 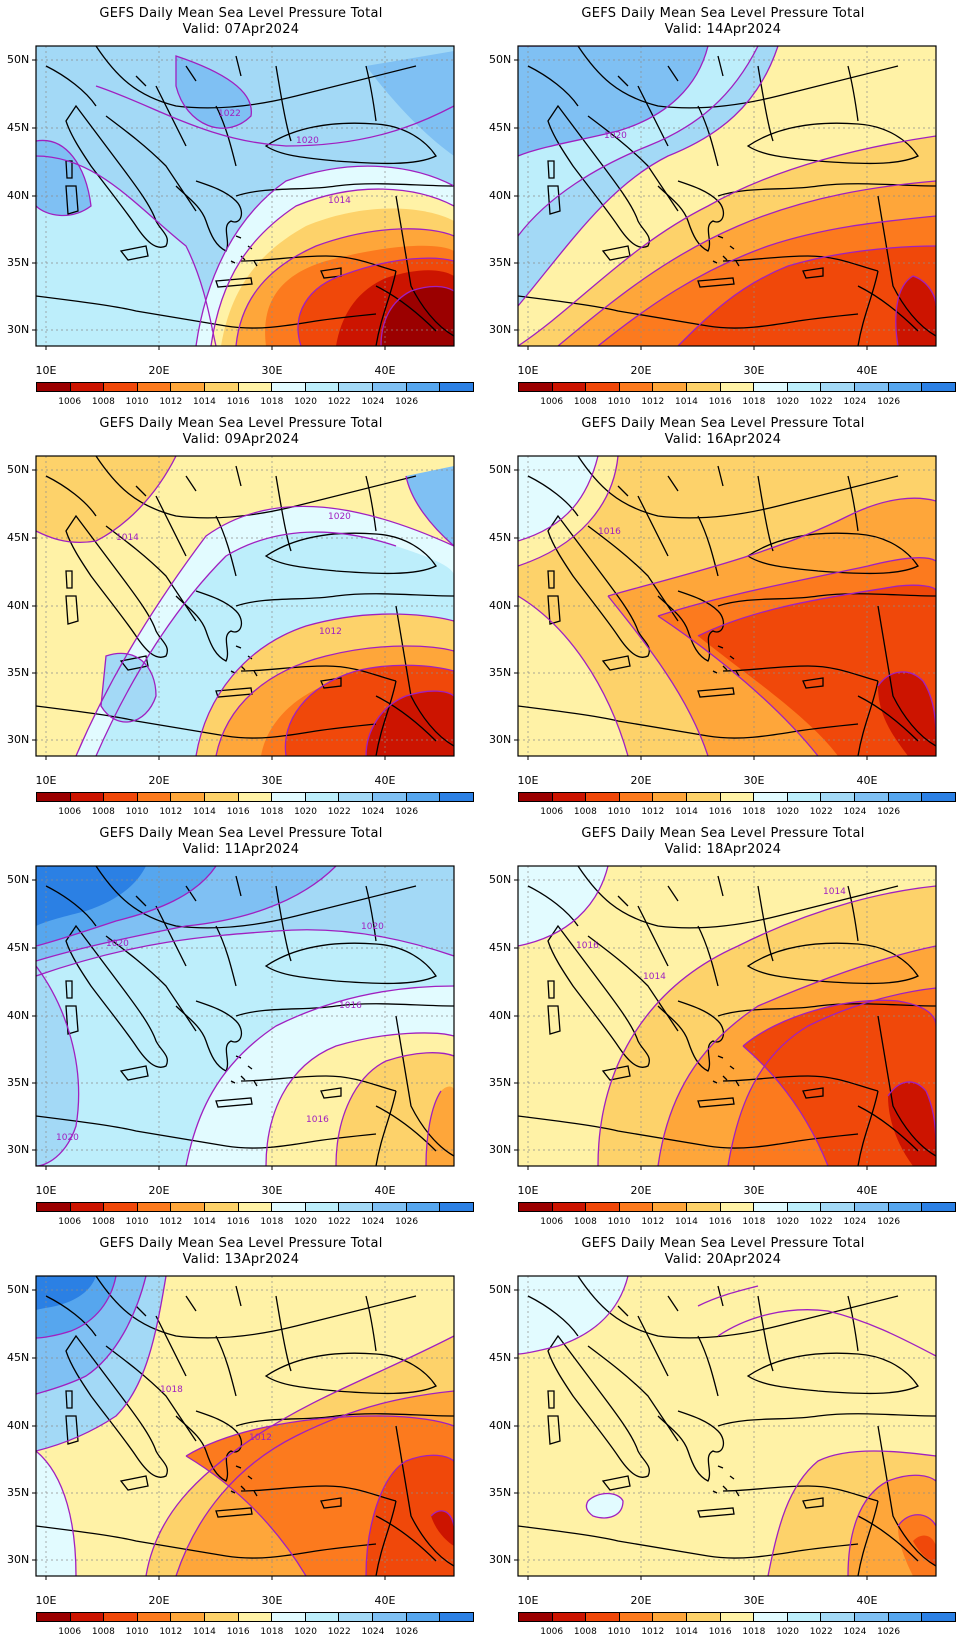 I want to click on isobar-label: 1020, so click(x=117, y=944).